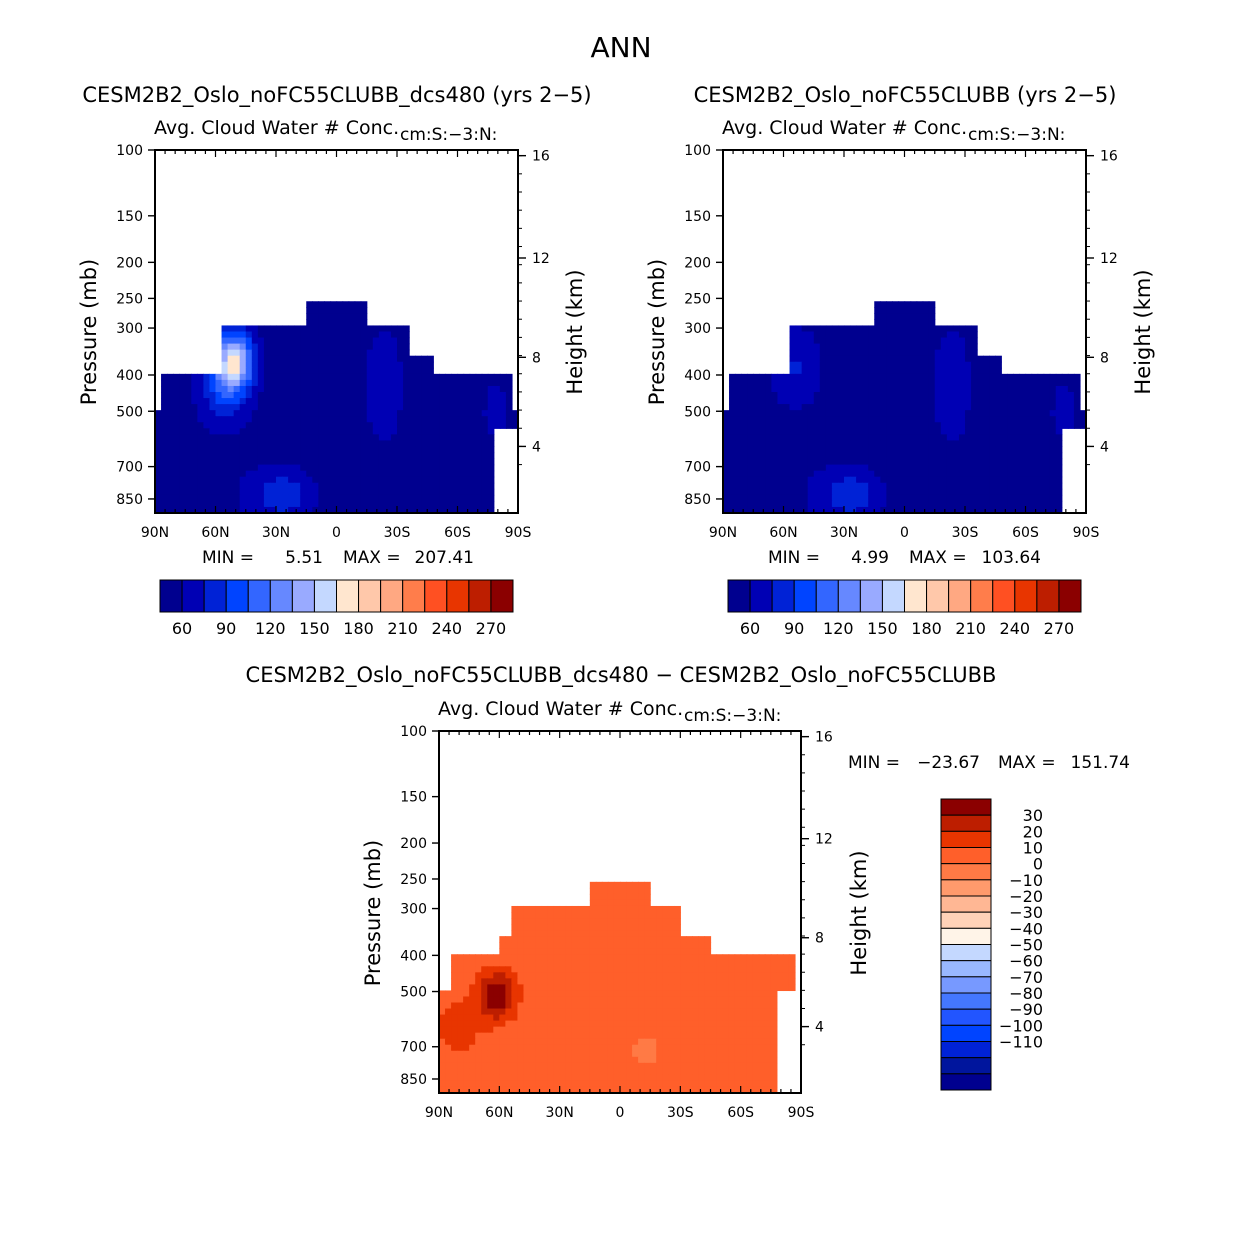  What do you see at coordinates (402, 628) in the screenshot?
I see `colorbar-label: 210` at bounding box center [402, 628].